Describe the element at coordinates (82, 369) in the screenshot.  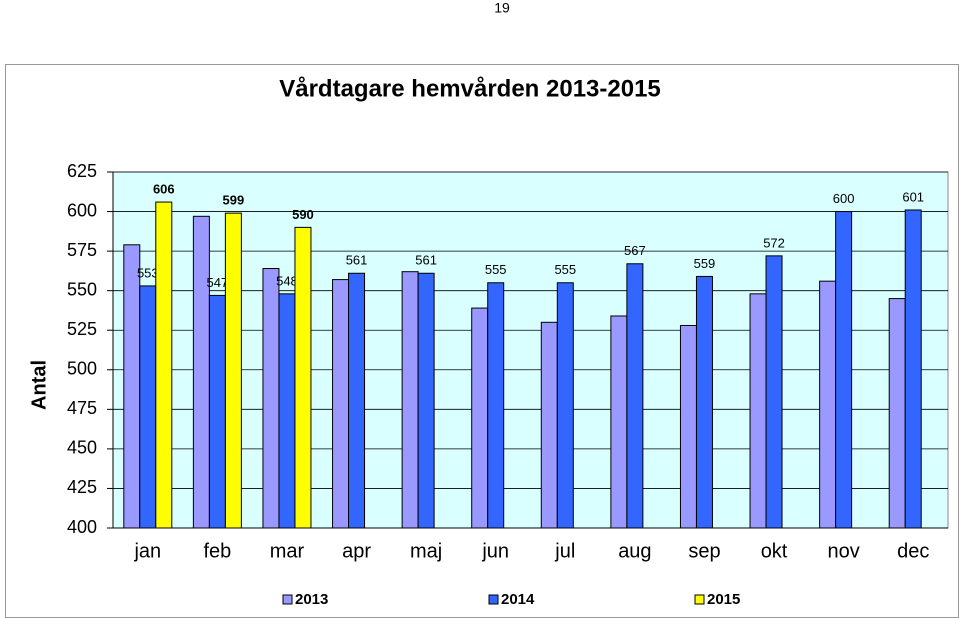
I see `y-tick-label: 500` at that location.